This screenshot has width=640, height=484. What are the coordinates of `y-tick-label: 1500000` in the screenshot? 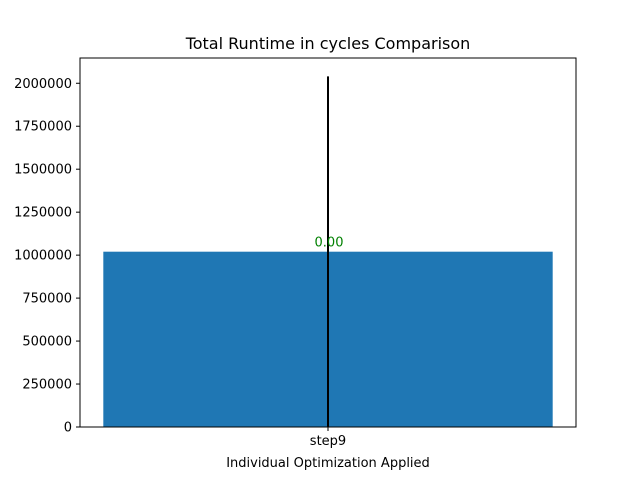 It's located at (43, 170).